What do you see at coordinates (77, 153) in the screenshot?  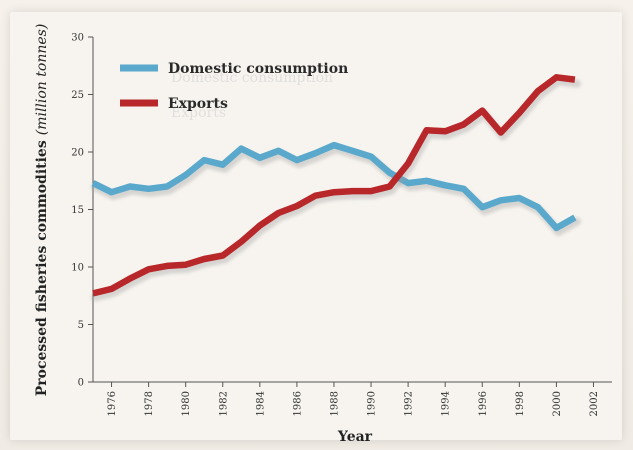 I see `y-tick-label: 20` at bounding box center [77, 153].